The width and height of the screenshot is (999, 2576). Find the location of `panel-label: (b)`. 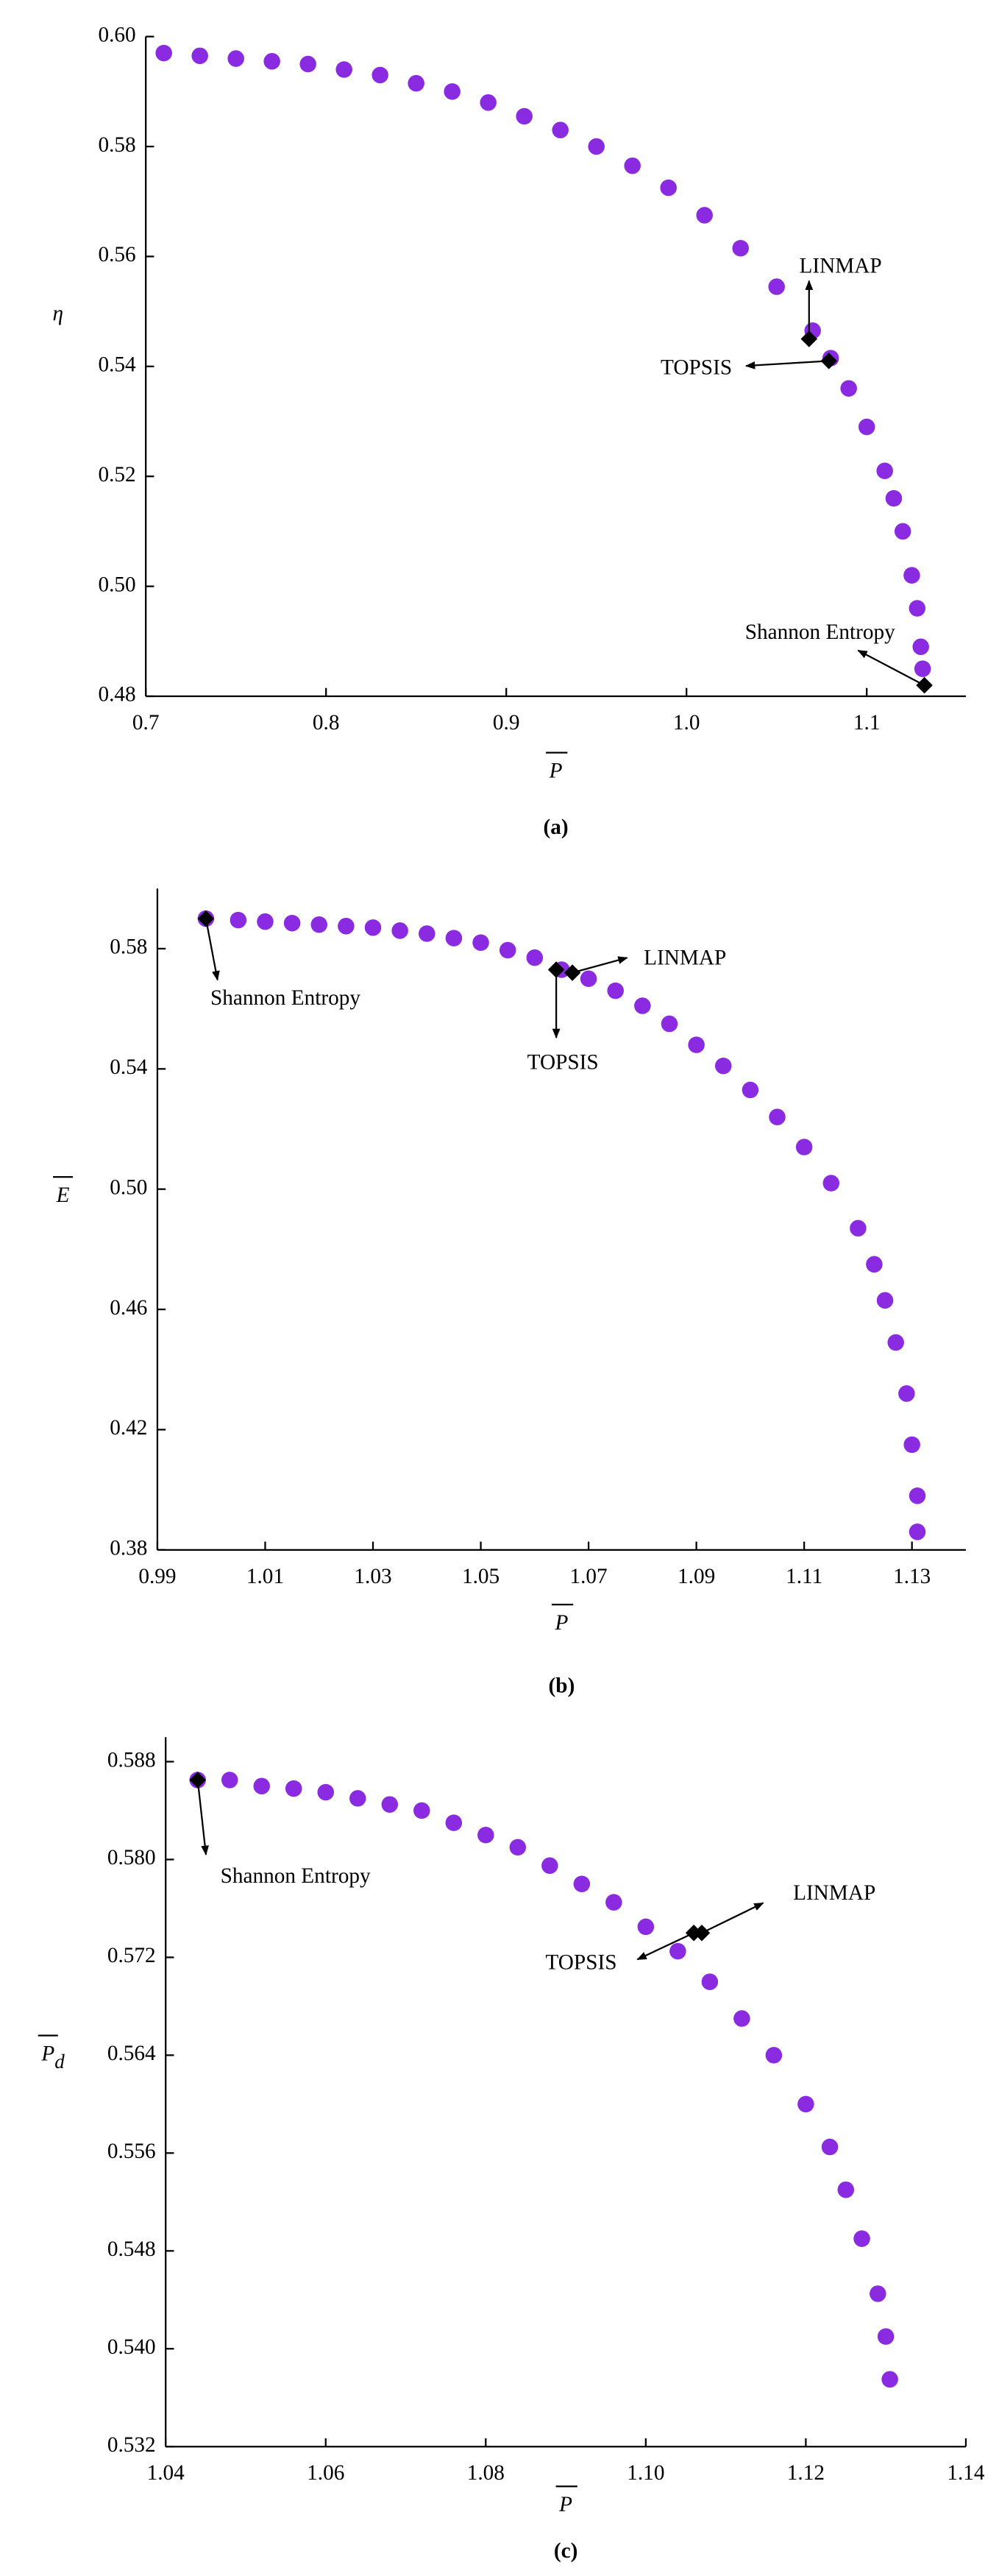

panel-label: (b) is located at coordinates (562, 1685).